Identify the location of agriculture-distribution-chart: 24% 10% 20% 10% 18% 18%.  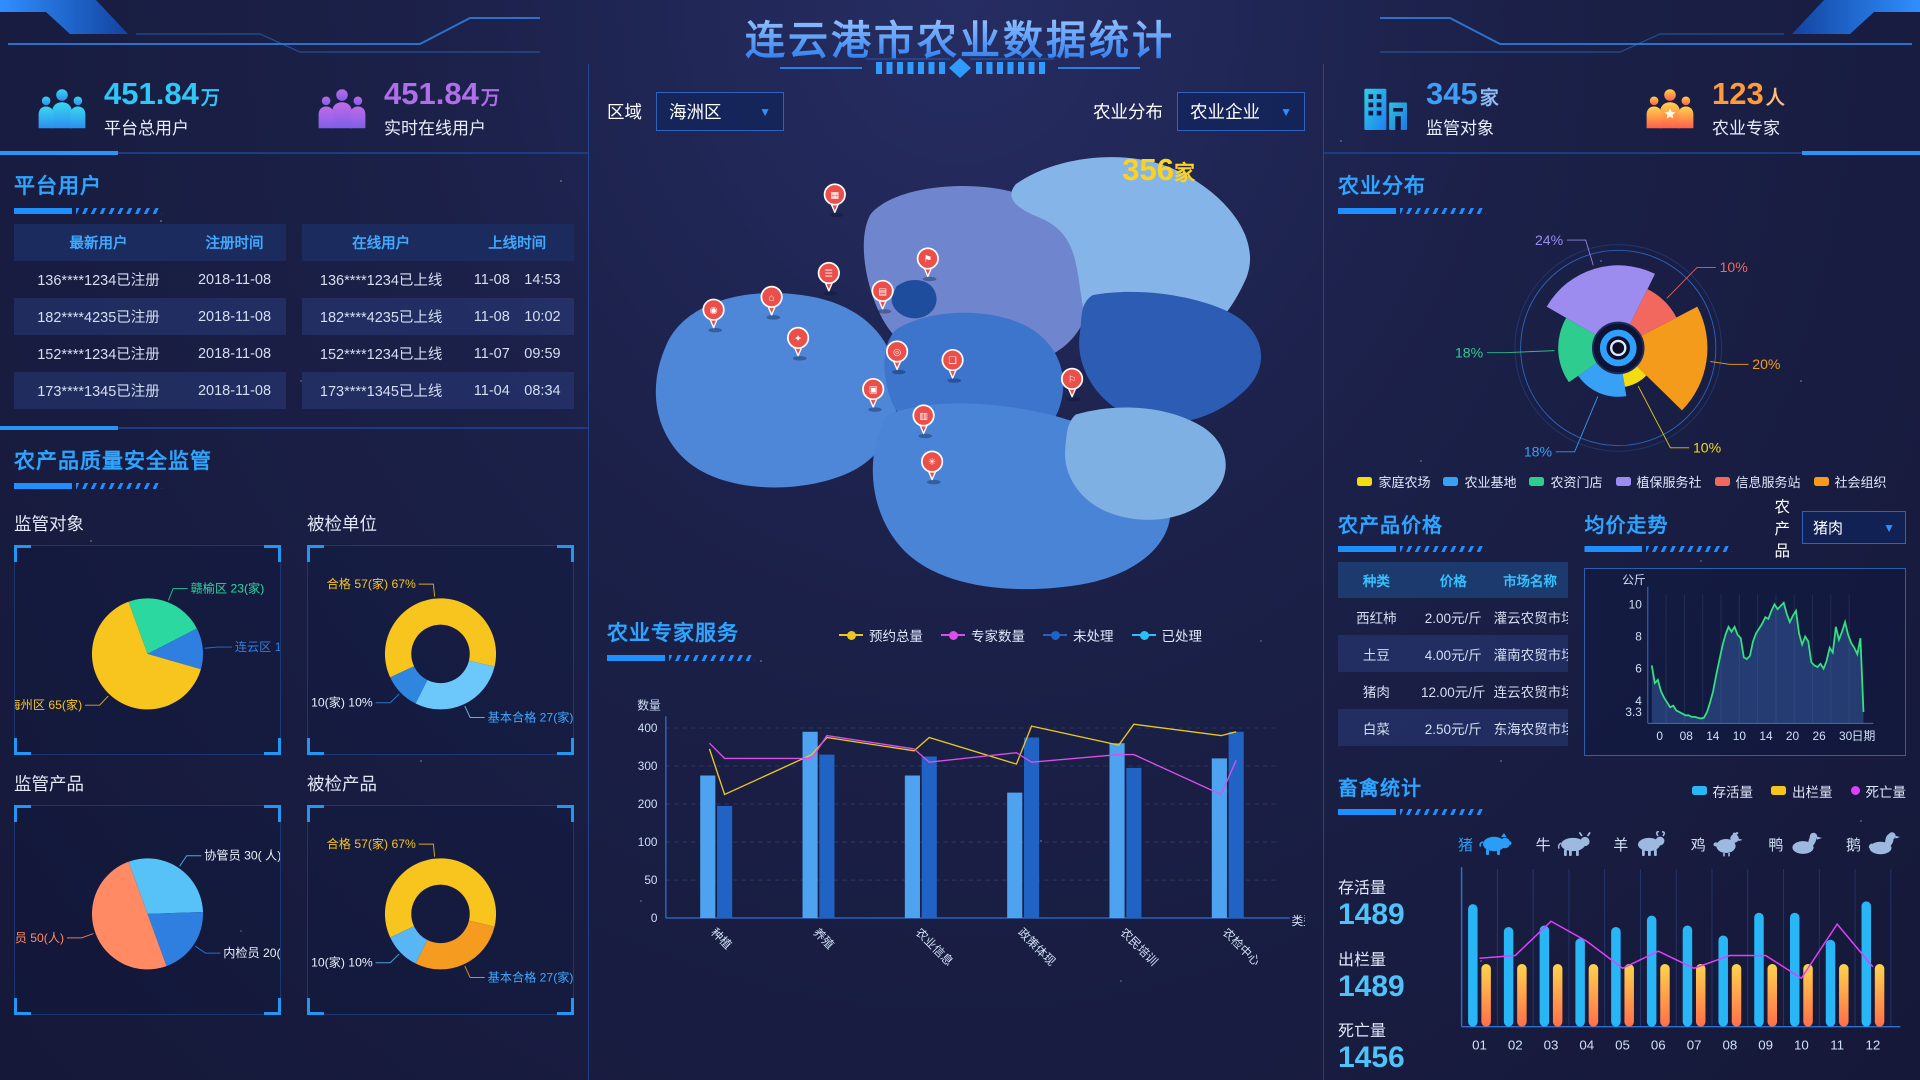
(1622, 347).